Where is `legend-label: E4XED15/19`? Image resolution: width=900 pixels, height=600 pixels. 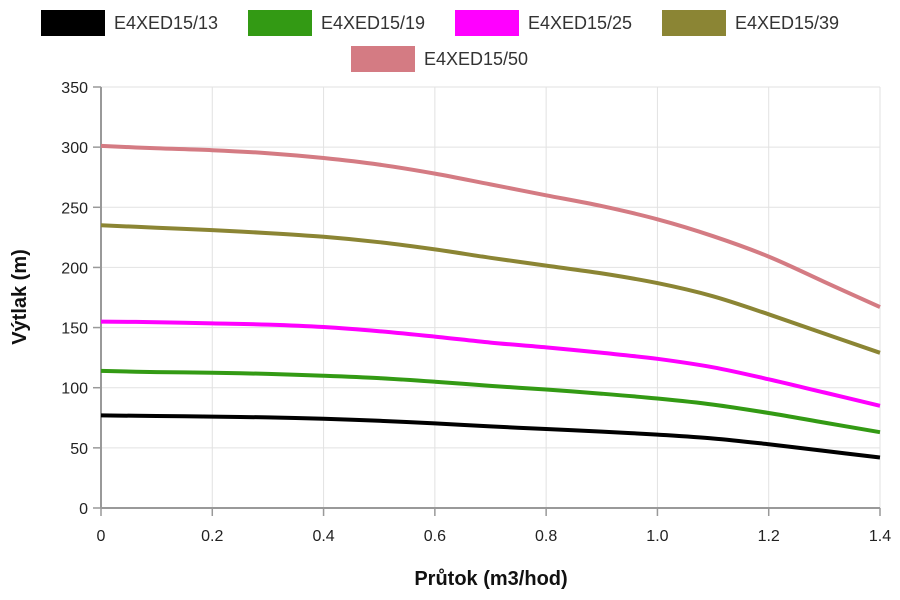 legend-label: E4XED15/19 is located at coordinates (373, 22).